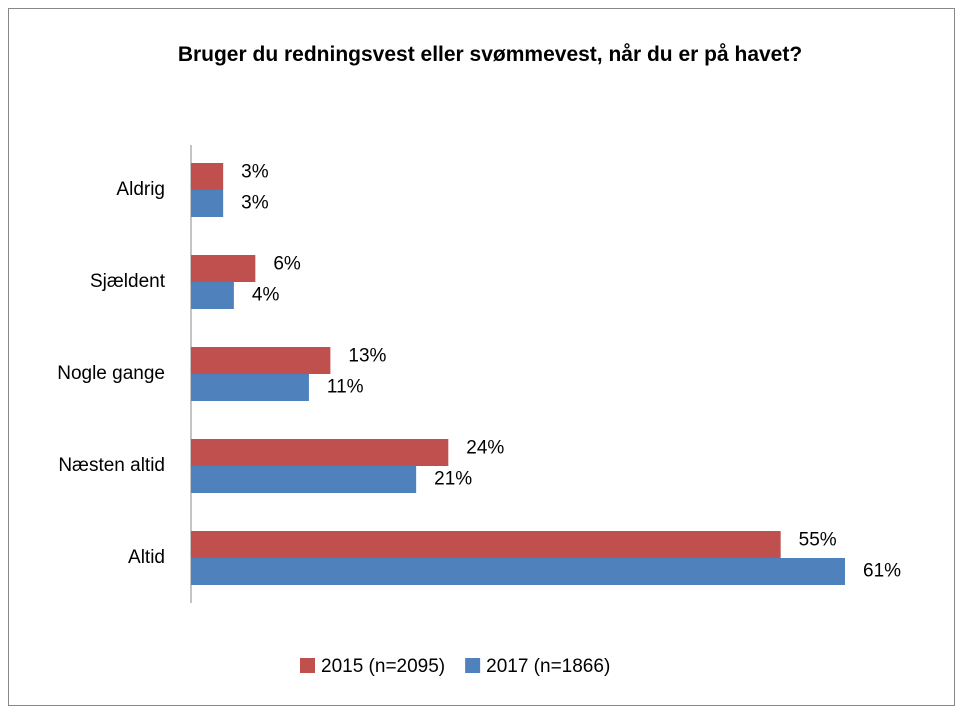 This screenshot has height=712, width=956. Describe the element at coordinates (485, 448) in the screenshot. I see `value-label: 24%` at that location.